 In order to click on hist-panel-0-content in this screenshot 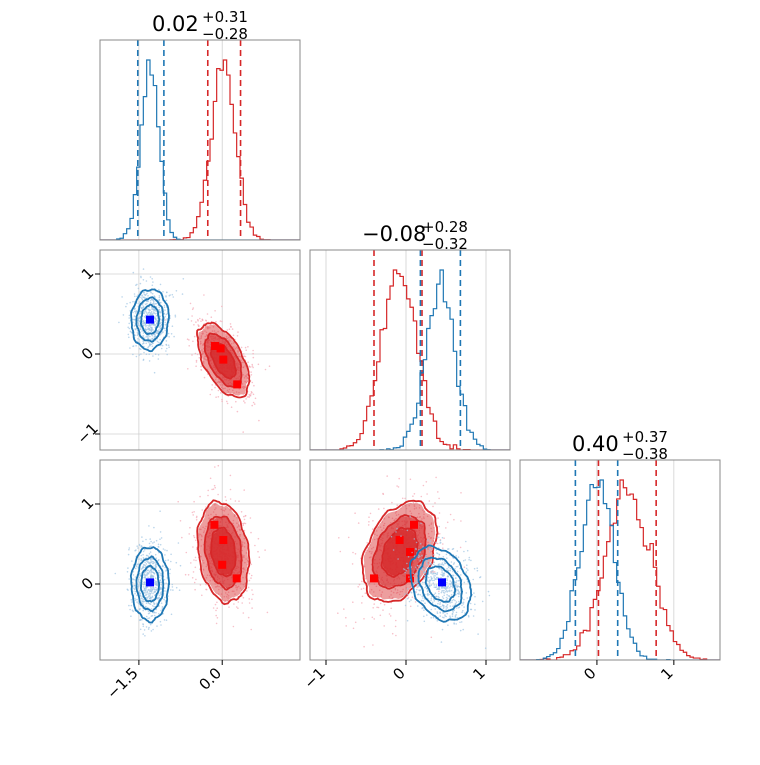, I will do `click(200, 140)`.